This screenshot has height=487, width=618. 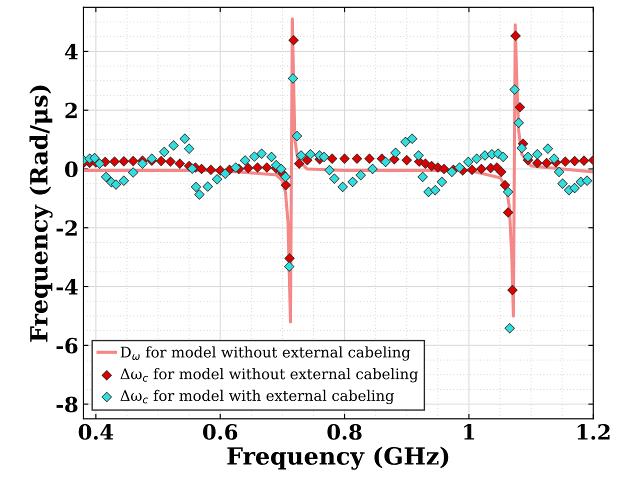 What do you see at coordinates (67, 346) in the screenshot?
I see `y-tick-label: -6` at bounding box center [67, 346].